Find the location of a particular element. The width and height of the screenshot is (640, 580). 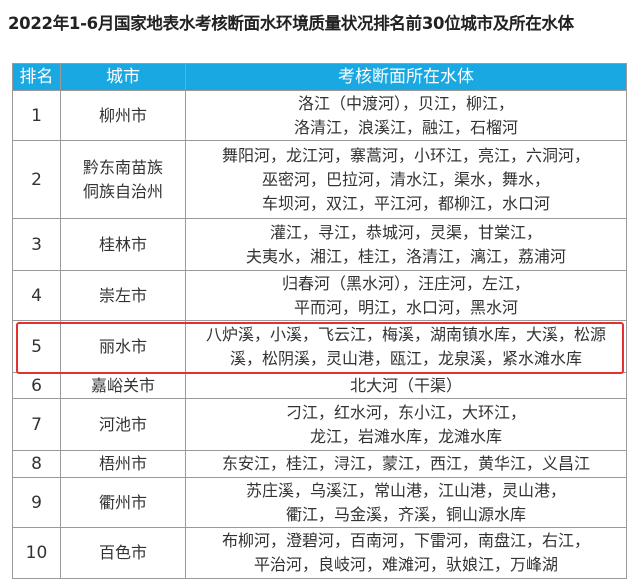

city-line: 桂林市 is located at coordinates (122, 244).